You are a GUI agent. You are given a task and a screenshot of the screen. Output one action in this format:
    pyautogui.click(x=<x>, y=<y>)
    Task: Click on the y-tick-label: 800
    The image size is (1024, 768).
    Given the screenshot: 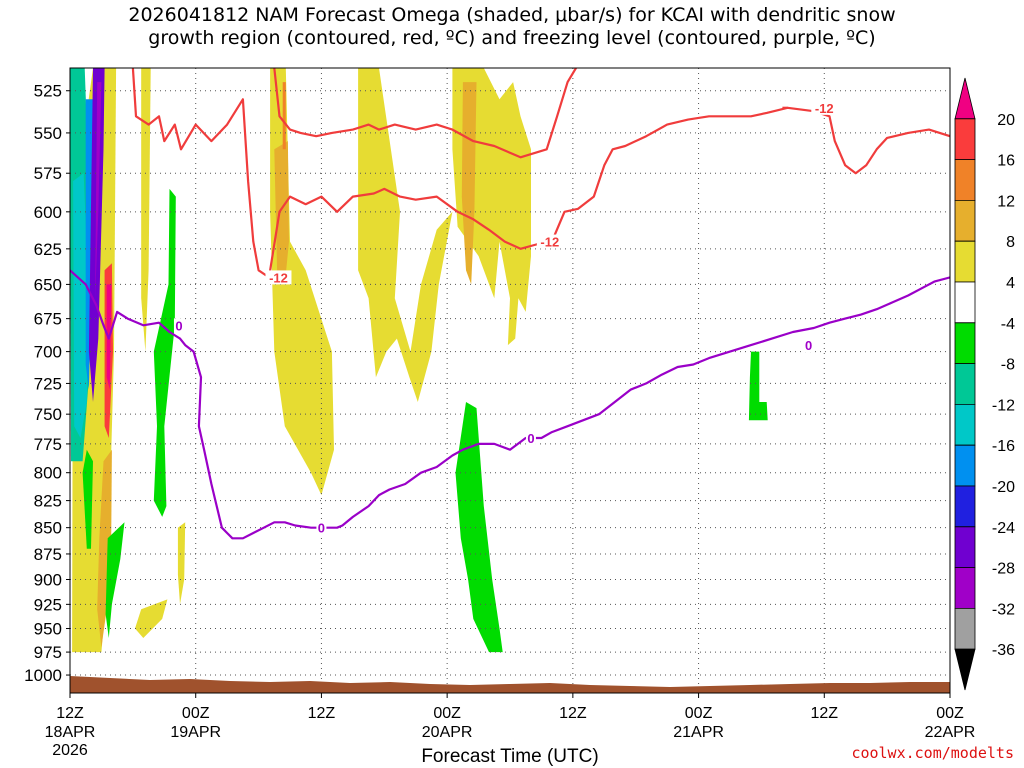 What is the action you would take?
    pyautogui.click(x=48, y=473)
    